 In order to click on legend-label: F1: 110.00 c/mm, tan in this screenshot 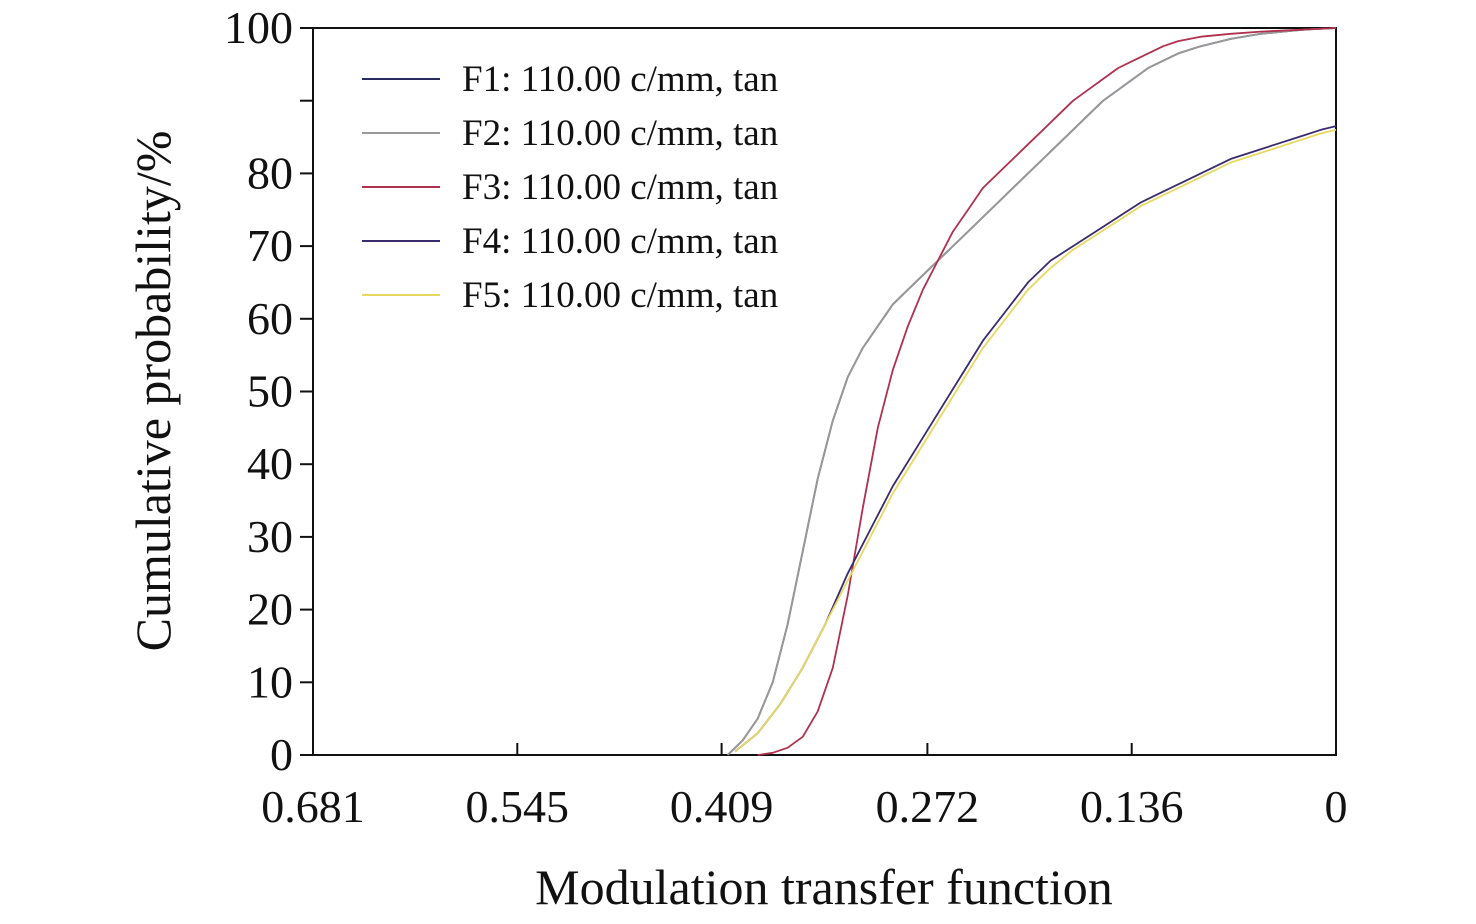, I will do `click(620, 79)`.